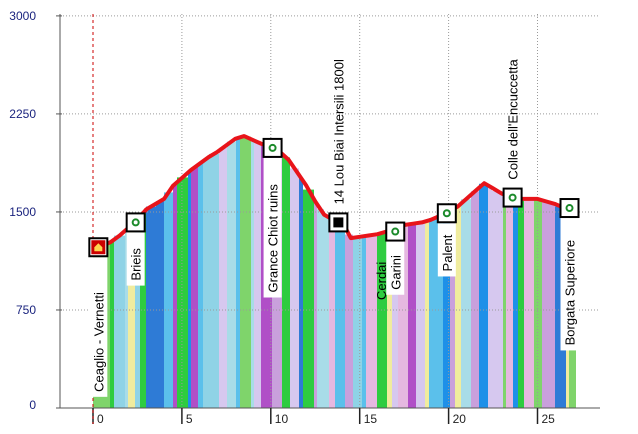 The width and height of the screenshot is (638, 434). I want to click on waypoint: Palent, so click(446, 240).